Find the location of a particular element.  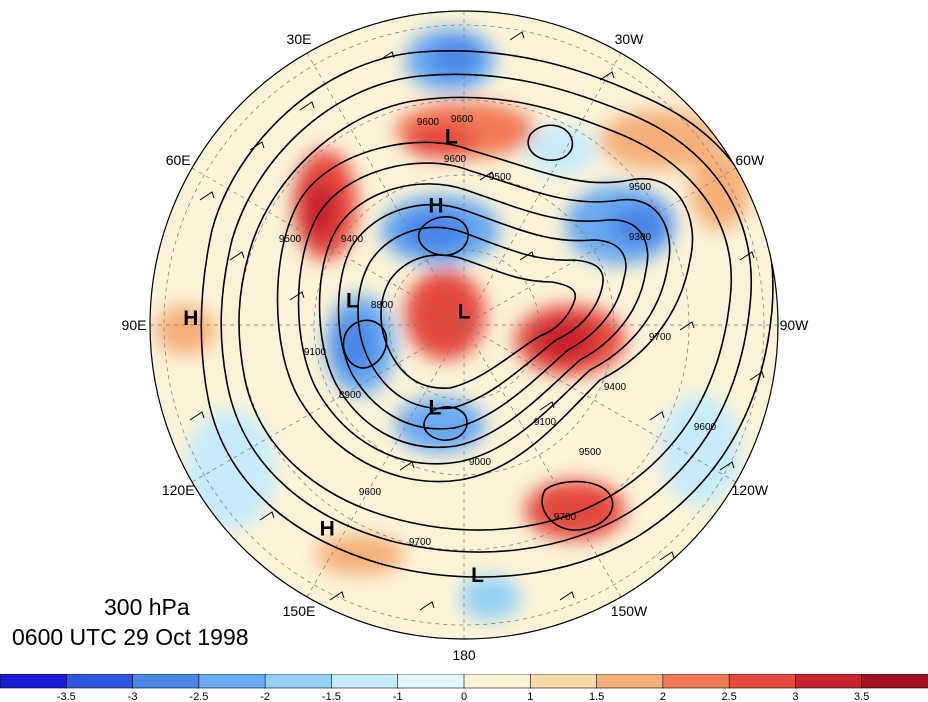

longitude-label: 120E is located at coordinates (178, 490).